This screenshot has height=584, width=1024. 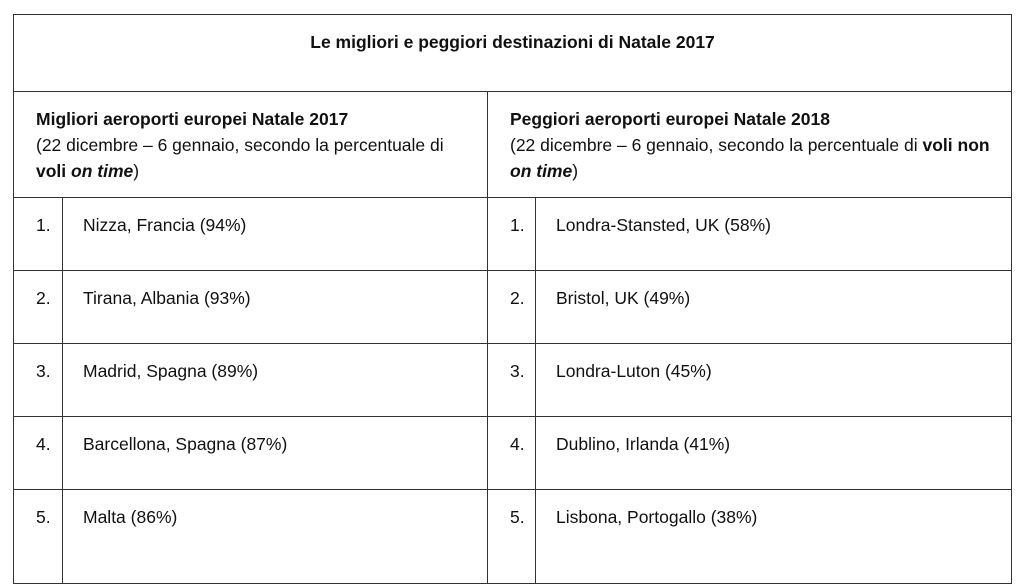 What do you see at coordinates (773, 234) in the screenshot?
I see `airport: Londra-Stansted, UK (58%)` at bounding box center [773, 234].